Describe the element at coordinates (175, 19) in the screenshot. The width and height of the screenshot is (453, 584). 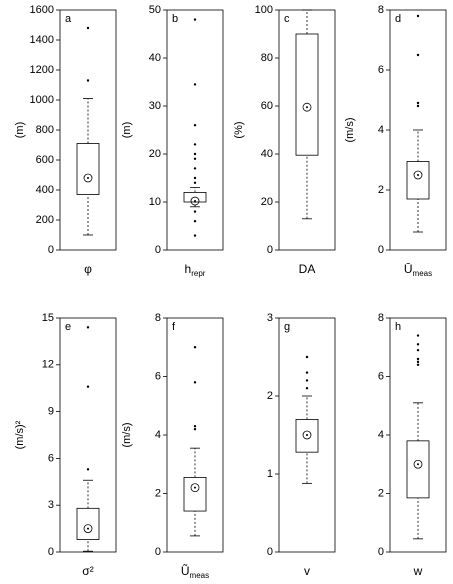
I see `panel-letter: b` at that location.